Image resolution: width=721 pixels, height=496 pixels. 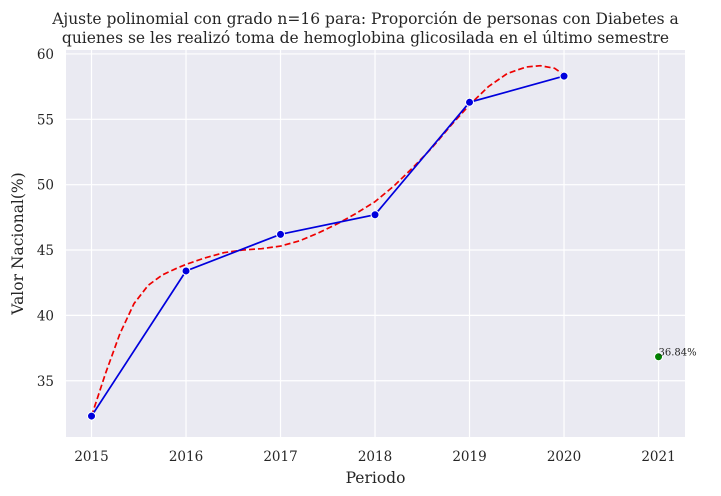 I want to click on x-axis-label: Periodo, so click(x=376, y=478).